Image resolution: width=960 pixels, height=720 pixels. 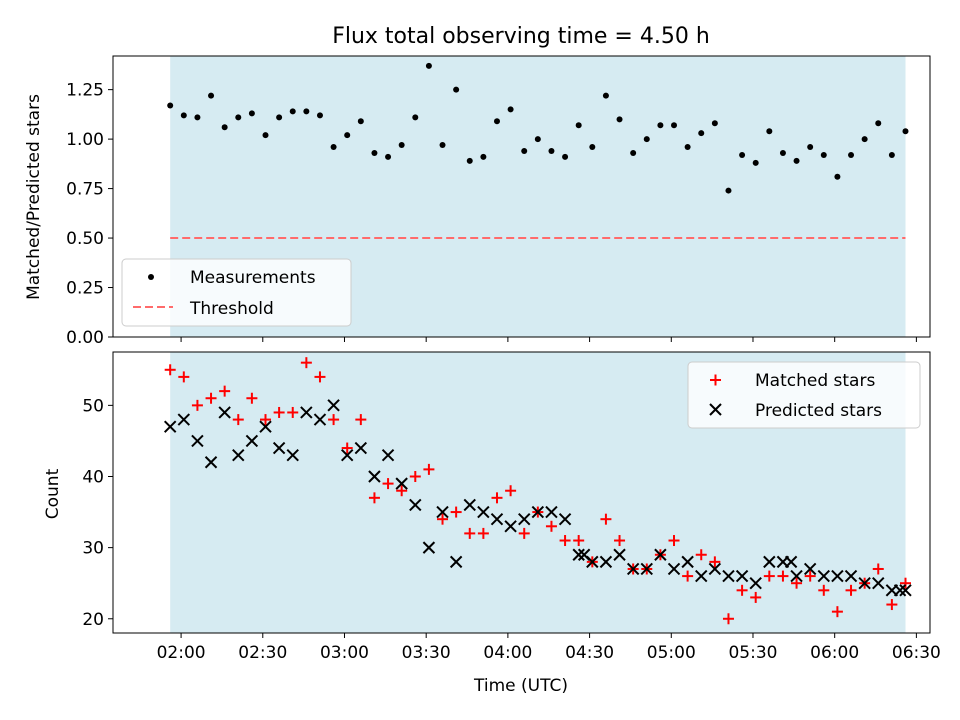 What do you see at coordinates (507, 653) in the screenshot?
I see `bottom-x-tick-label: 04:00` at bounding box center [507, 653].